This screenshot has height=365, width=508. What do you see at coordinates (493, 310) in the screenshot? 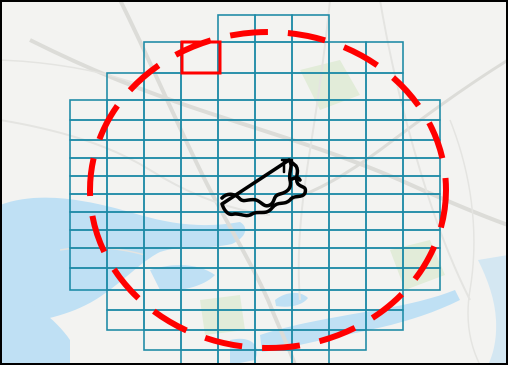
I see `river` at bounding box center [493, 310].